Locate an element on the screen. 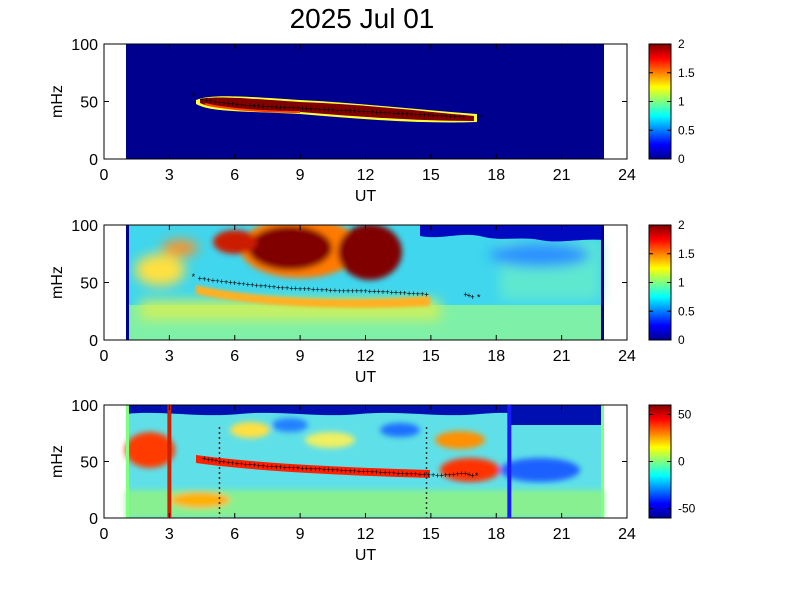  panel-2-y-tick-label: 100 is located at coordinates (84, 226).